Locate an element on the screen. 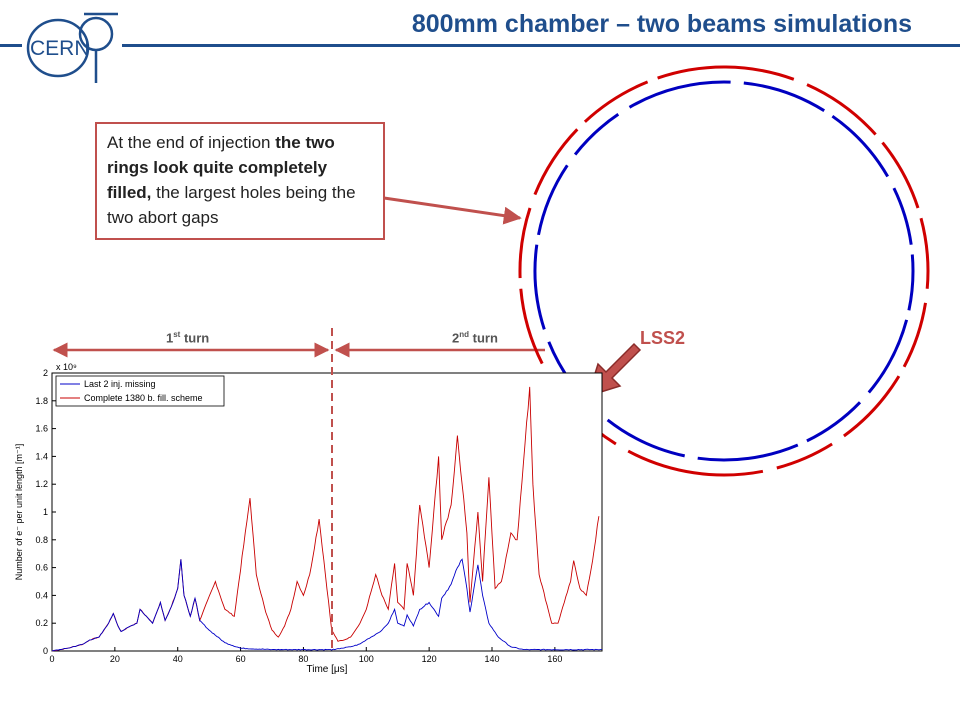  x-tick-label-4: 80 is located at coordinates (303, 659).